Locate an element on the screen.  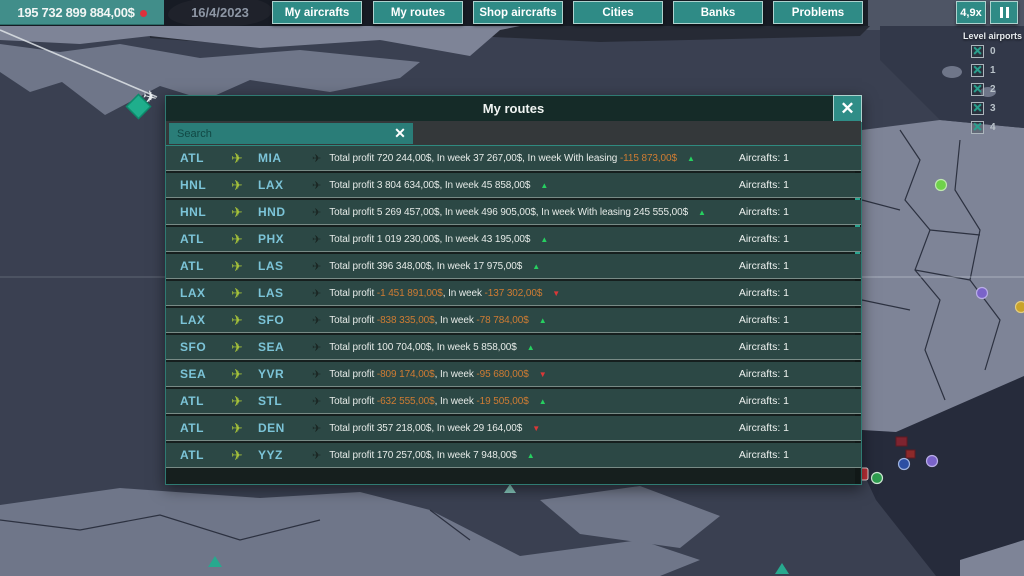
level-filter-4: ✕ 4 is located at coordinates (996, 127).